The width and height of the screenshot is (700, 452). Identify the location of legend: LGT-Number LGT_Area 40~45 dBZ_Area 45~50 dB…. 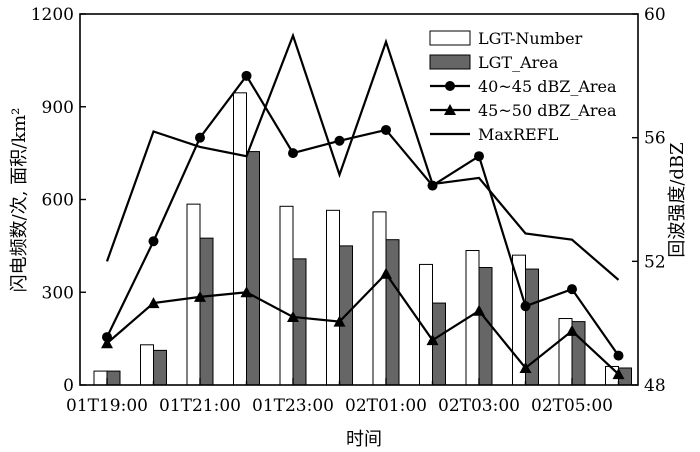
(523, 86).